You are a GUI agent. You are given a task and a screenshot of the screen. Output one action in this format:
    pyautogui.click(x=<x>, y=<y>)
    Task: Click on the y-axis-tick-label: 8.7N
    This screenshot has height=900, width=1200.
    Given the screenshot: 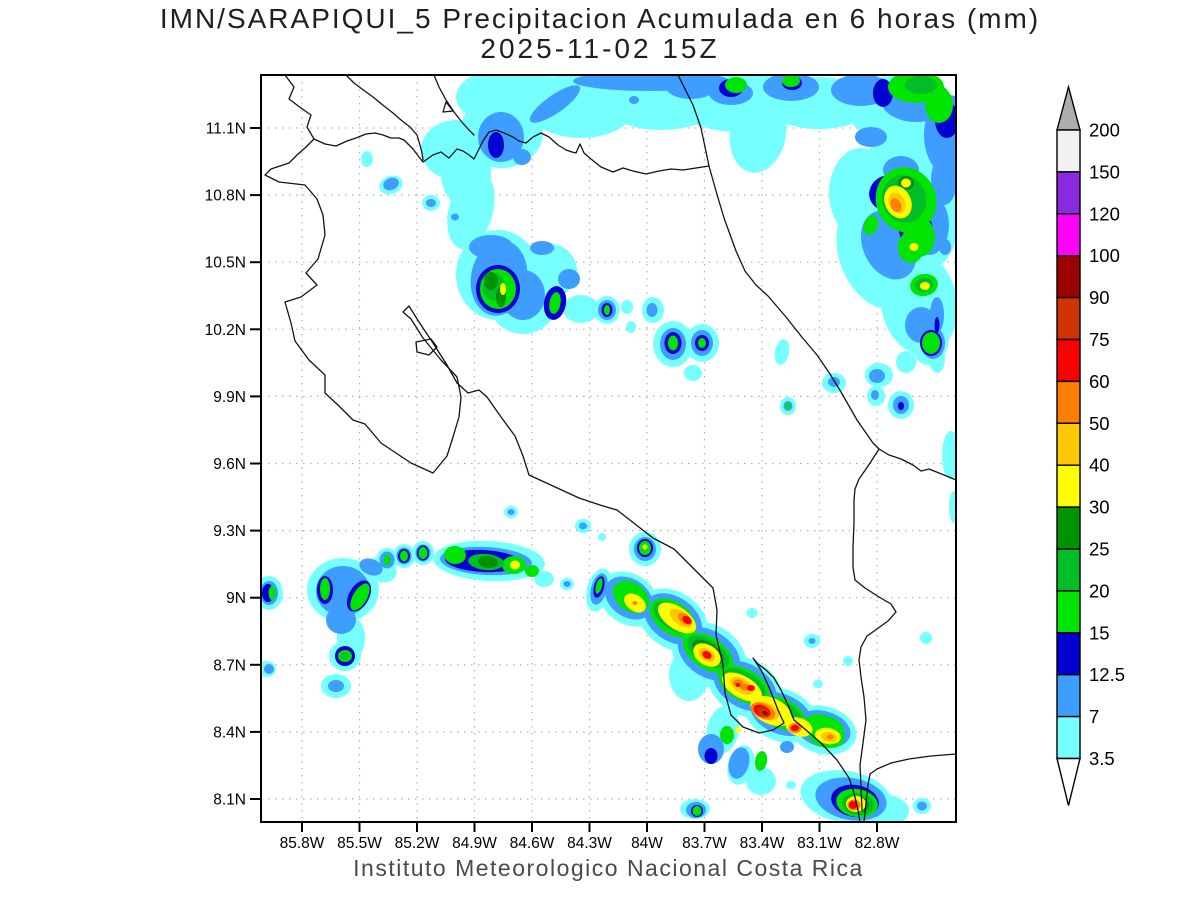 What is the action you would take?
    pyautogui.click(x=229, y=665)
    